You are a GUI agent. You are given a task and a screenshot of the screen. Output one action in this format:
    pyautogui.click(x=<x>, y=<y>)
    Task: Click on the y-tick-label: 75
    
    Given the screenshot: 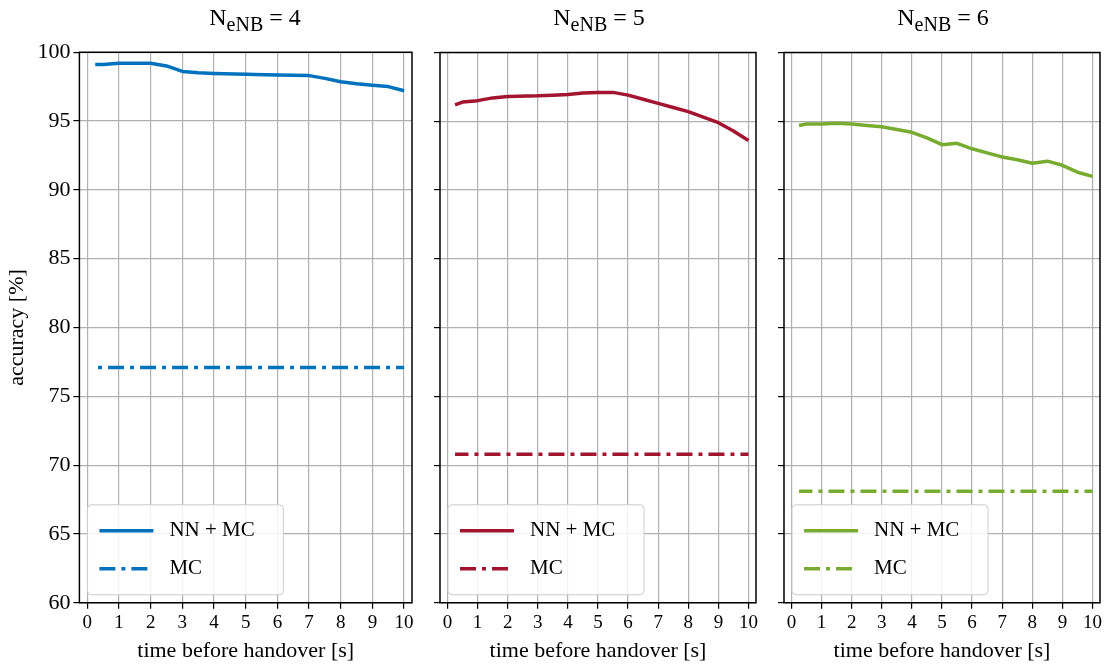 What is the action you would take?
    pyautogui.click(x=59, y=395)
    